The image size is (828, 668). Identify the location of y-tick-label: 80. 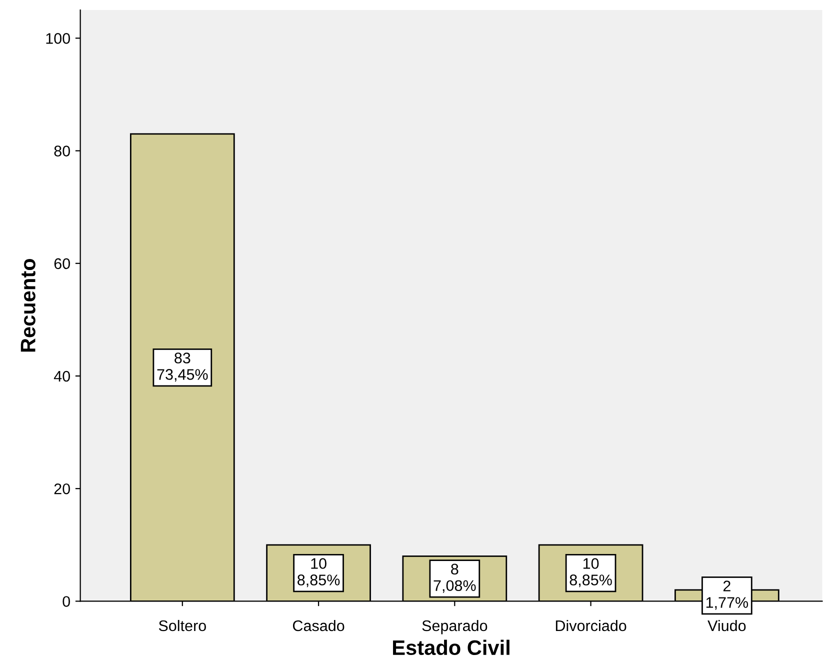
(62, 151).